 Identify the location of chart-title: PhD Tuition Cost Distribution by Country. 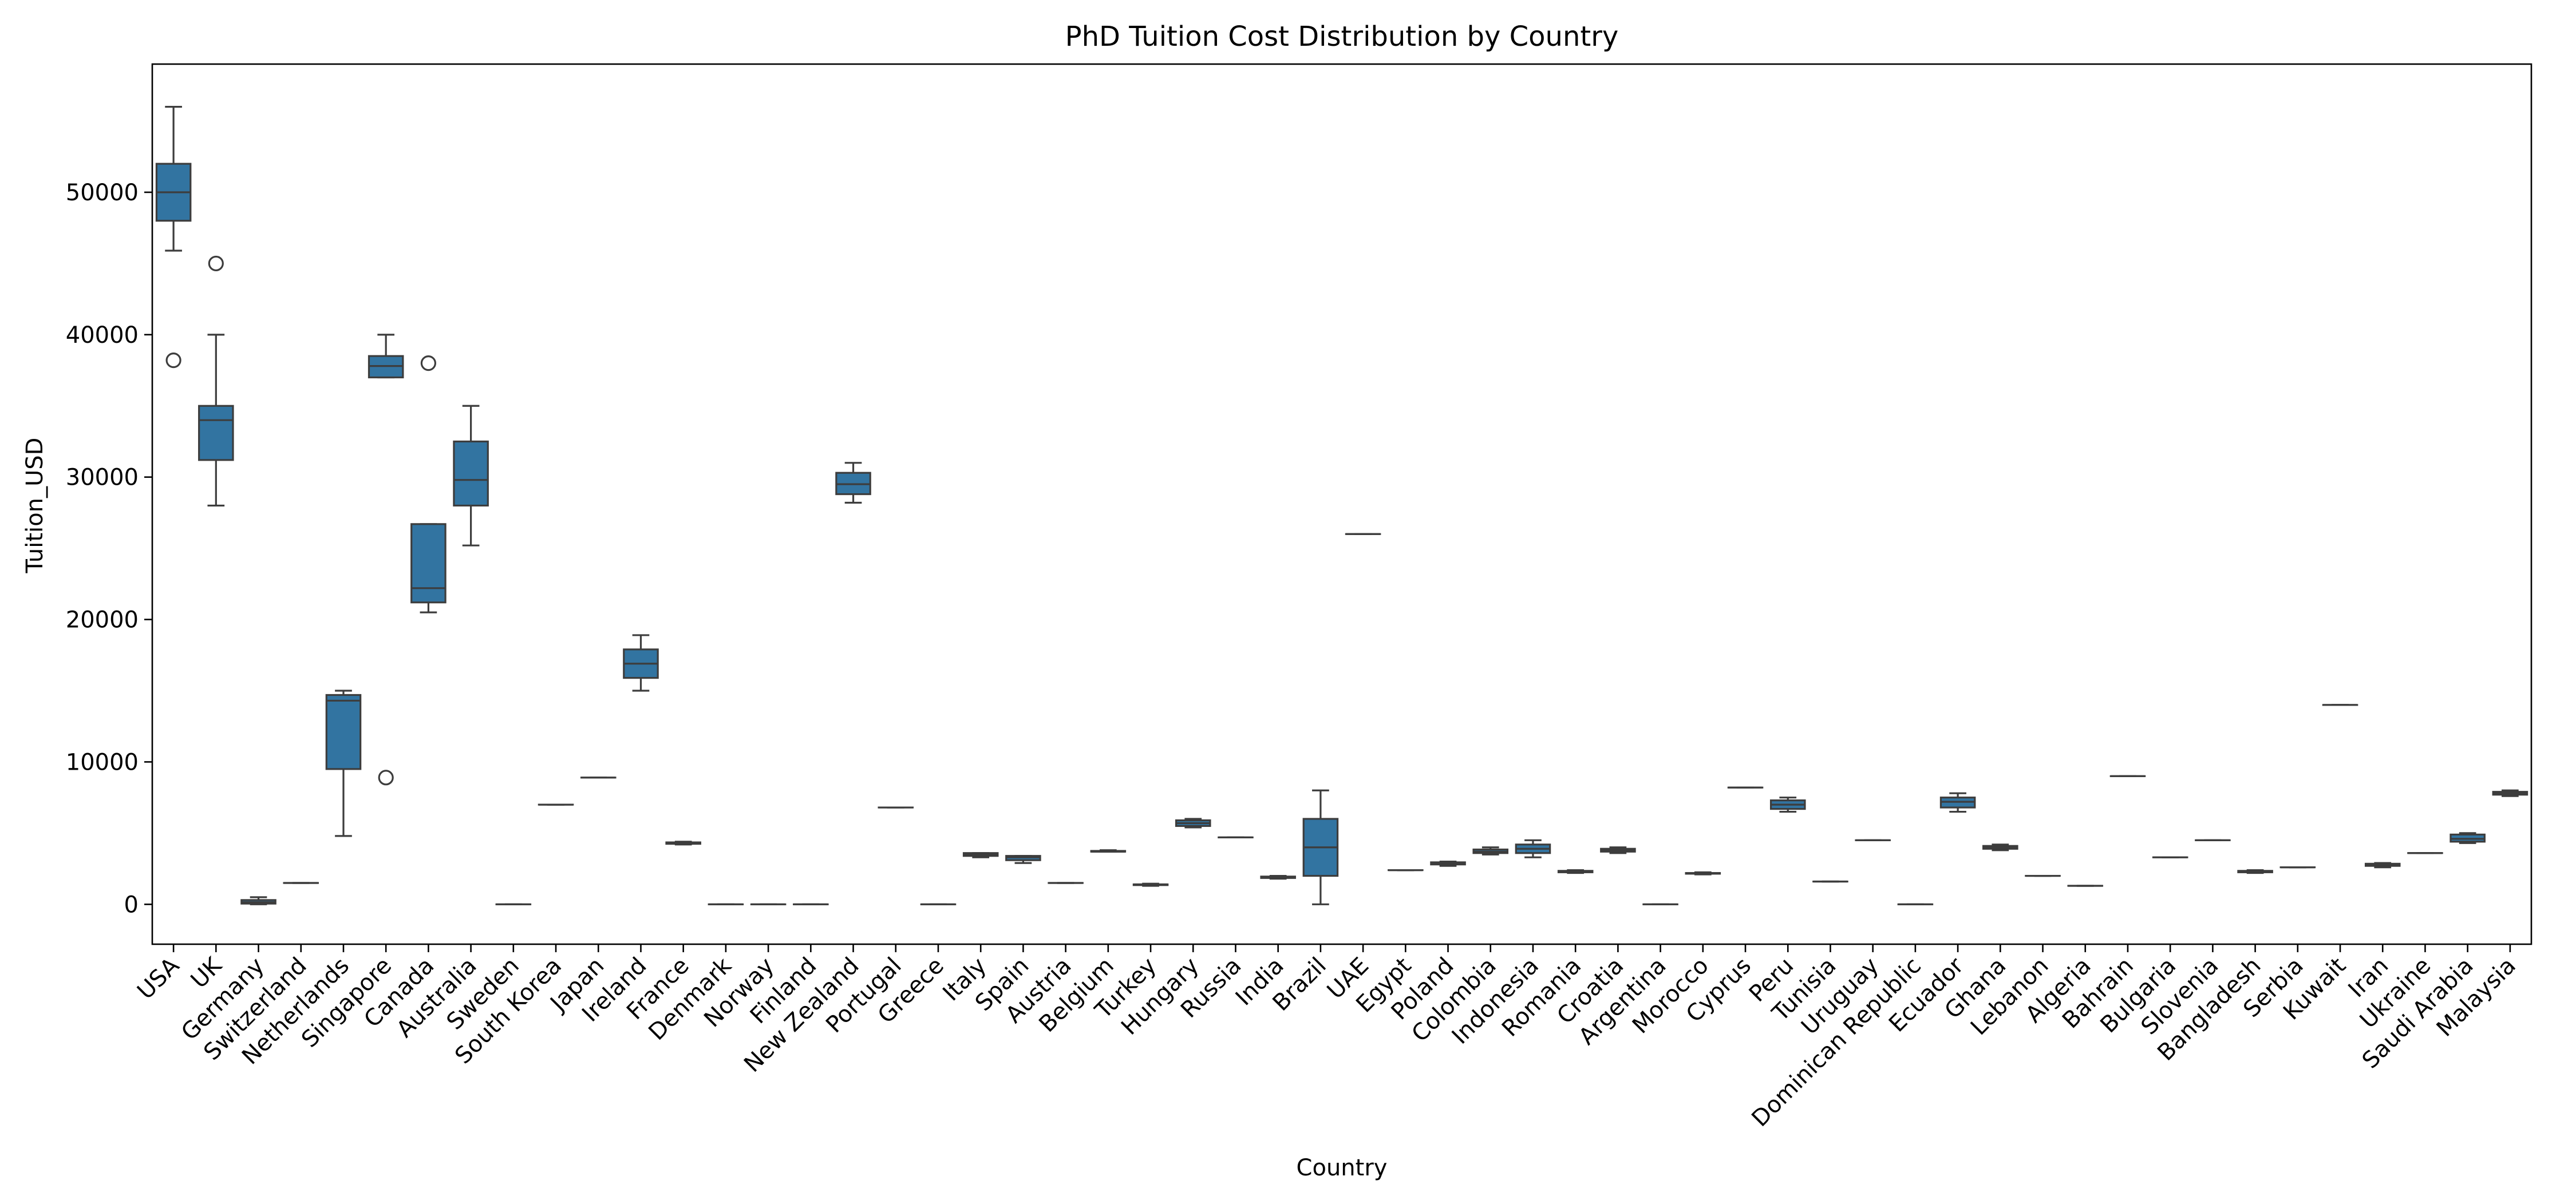
(1342, 37).